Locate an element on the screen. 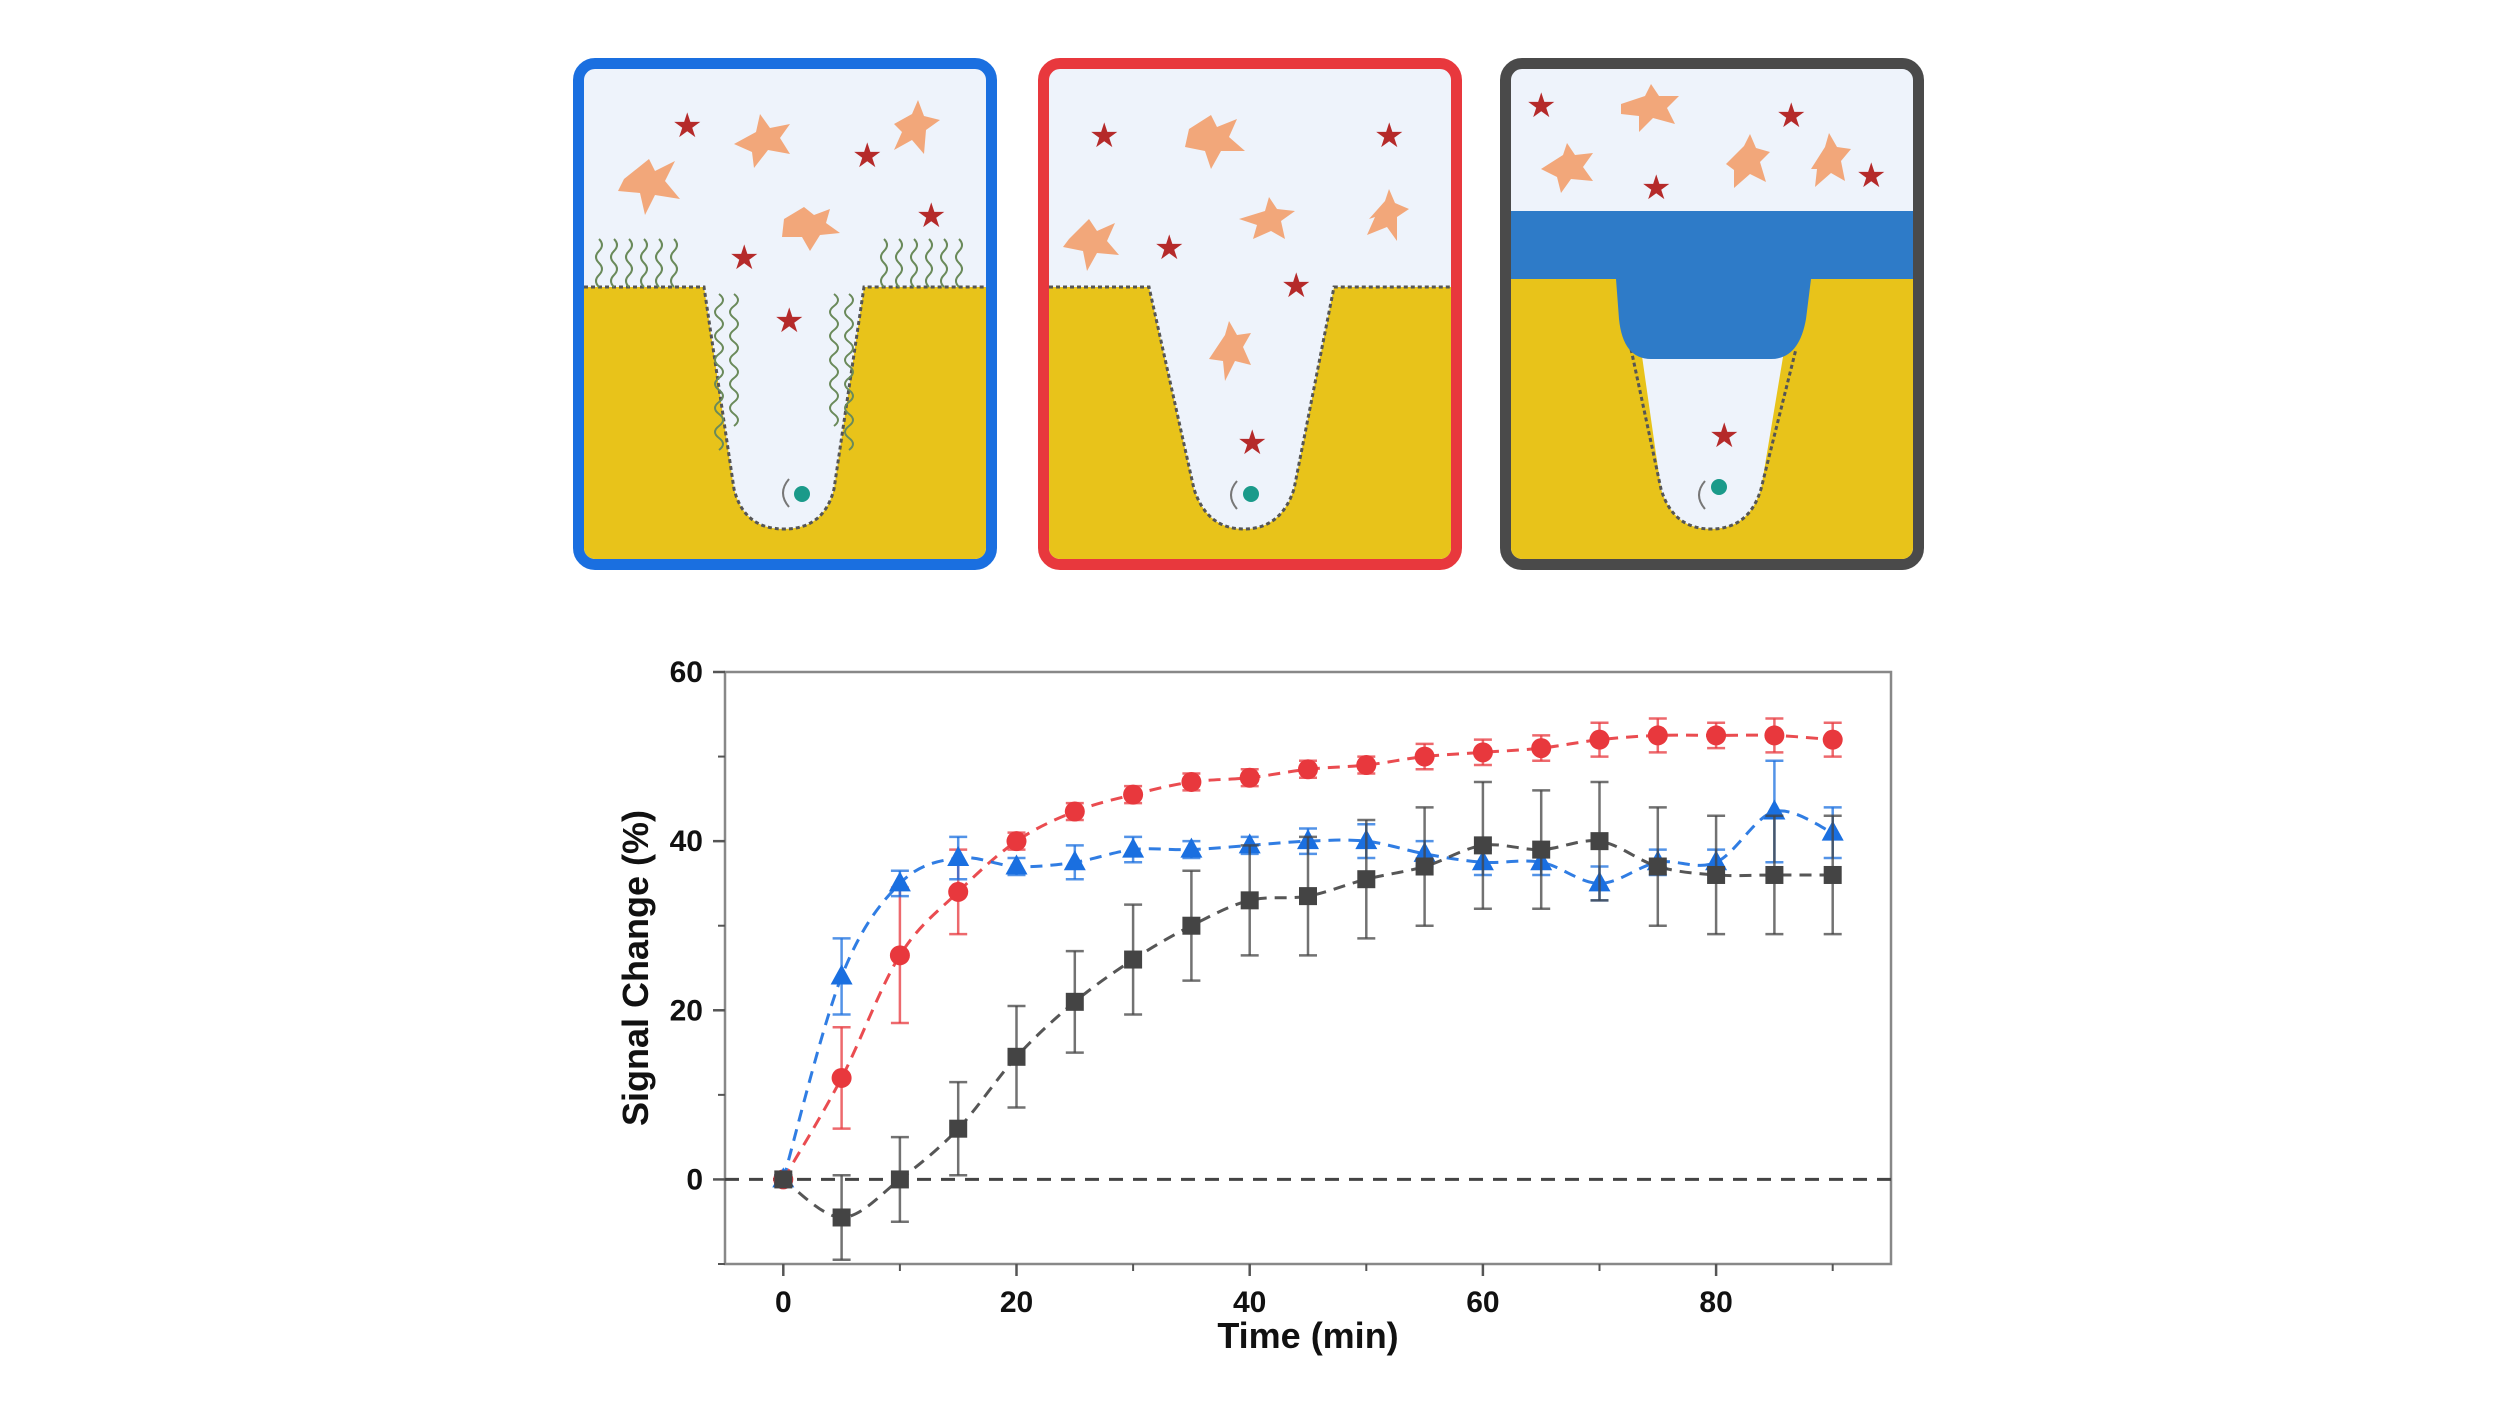  series-triangle is located at coordinates (1308, 973).